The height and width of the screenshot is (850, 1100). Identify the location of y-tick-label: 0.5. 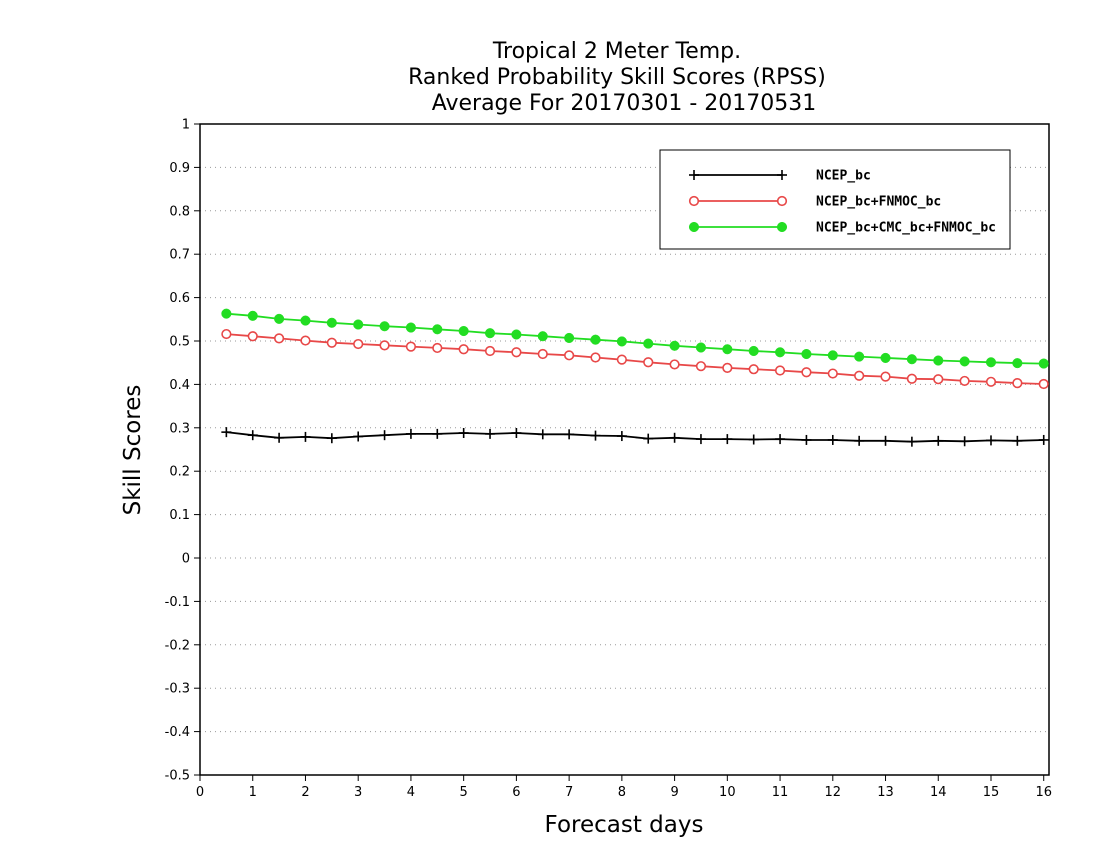
(179, 342).